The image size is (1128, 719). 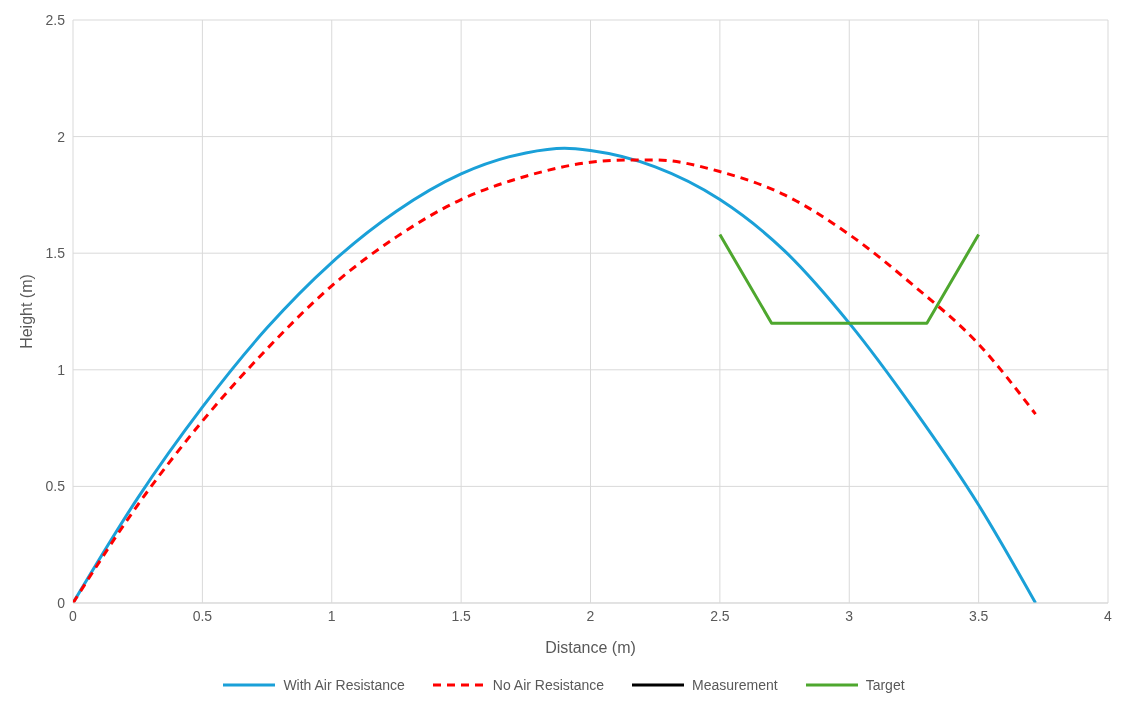 What do you see at coordinates (61, 602) in the screenshot?
I see `y-tick-label: 0` at bounding box center [61, 602].